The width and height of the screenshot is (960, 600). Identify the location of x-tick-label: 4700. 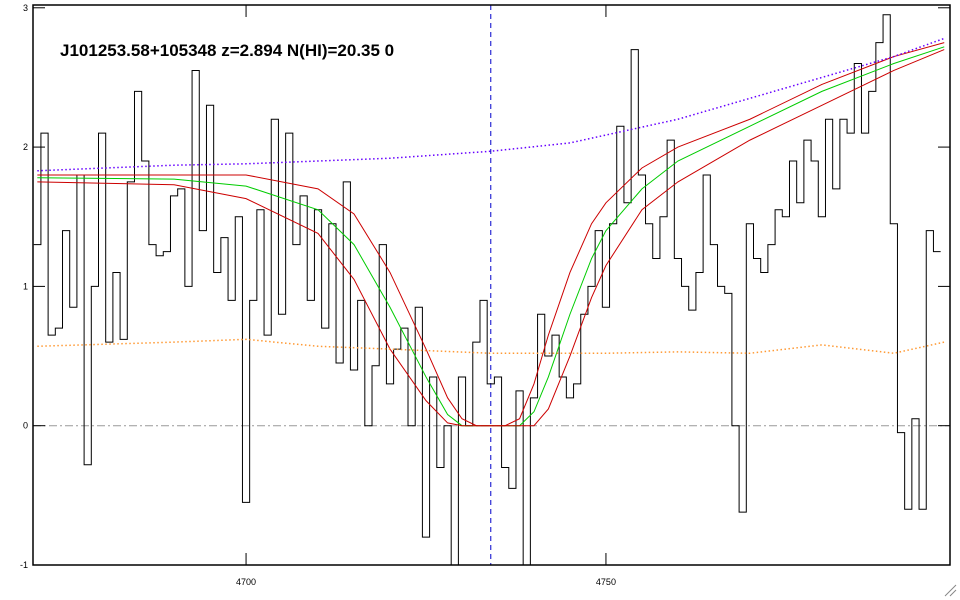
(246, 582).